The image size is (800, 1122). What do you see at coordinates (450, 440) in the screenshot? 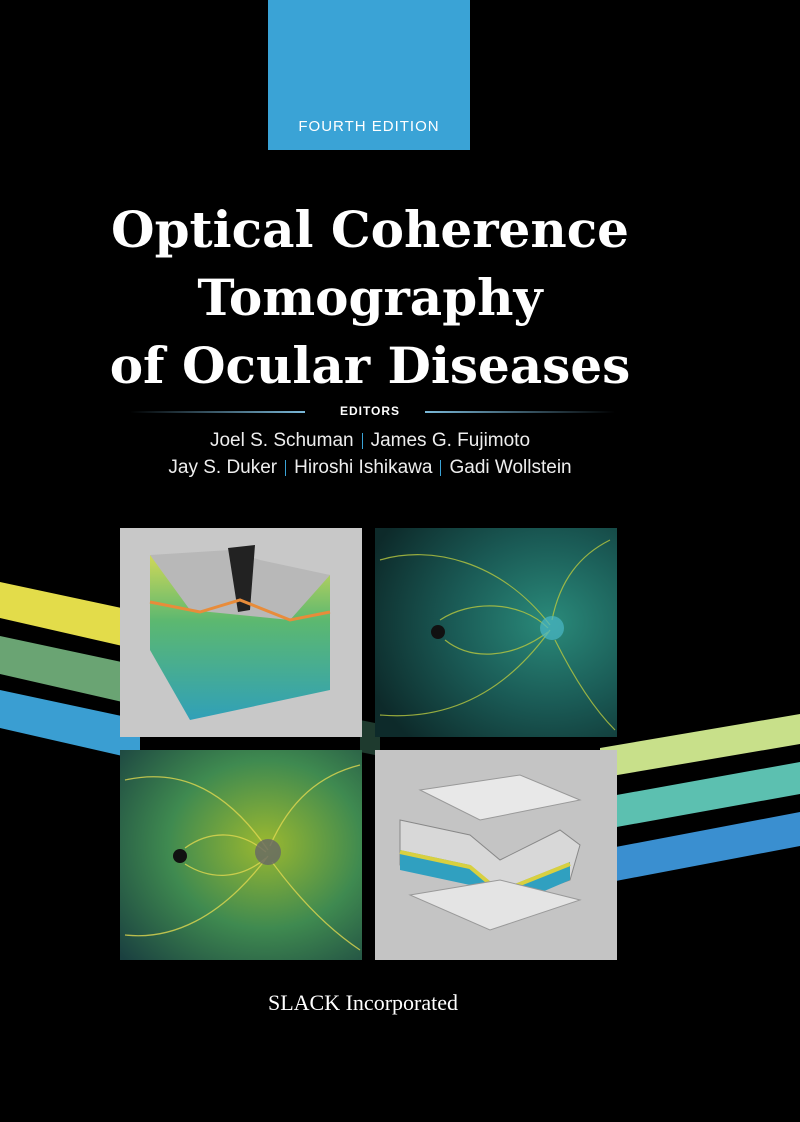
I see `editor-name: James G. Fujimoto` at bounding box center [450, 440].